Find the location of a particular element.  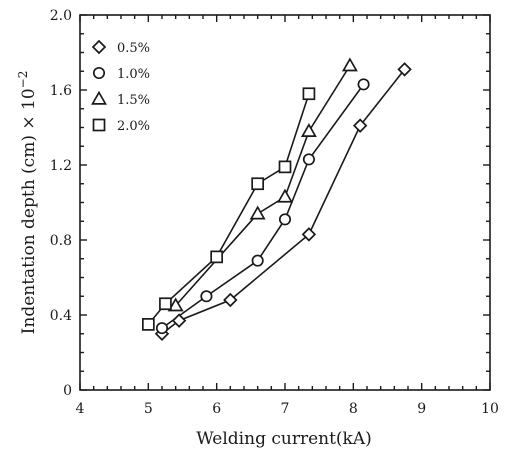

y-axis-title-exponent: −2 is located at coordinates (23, 80).